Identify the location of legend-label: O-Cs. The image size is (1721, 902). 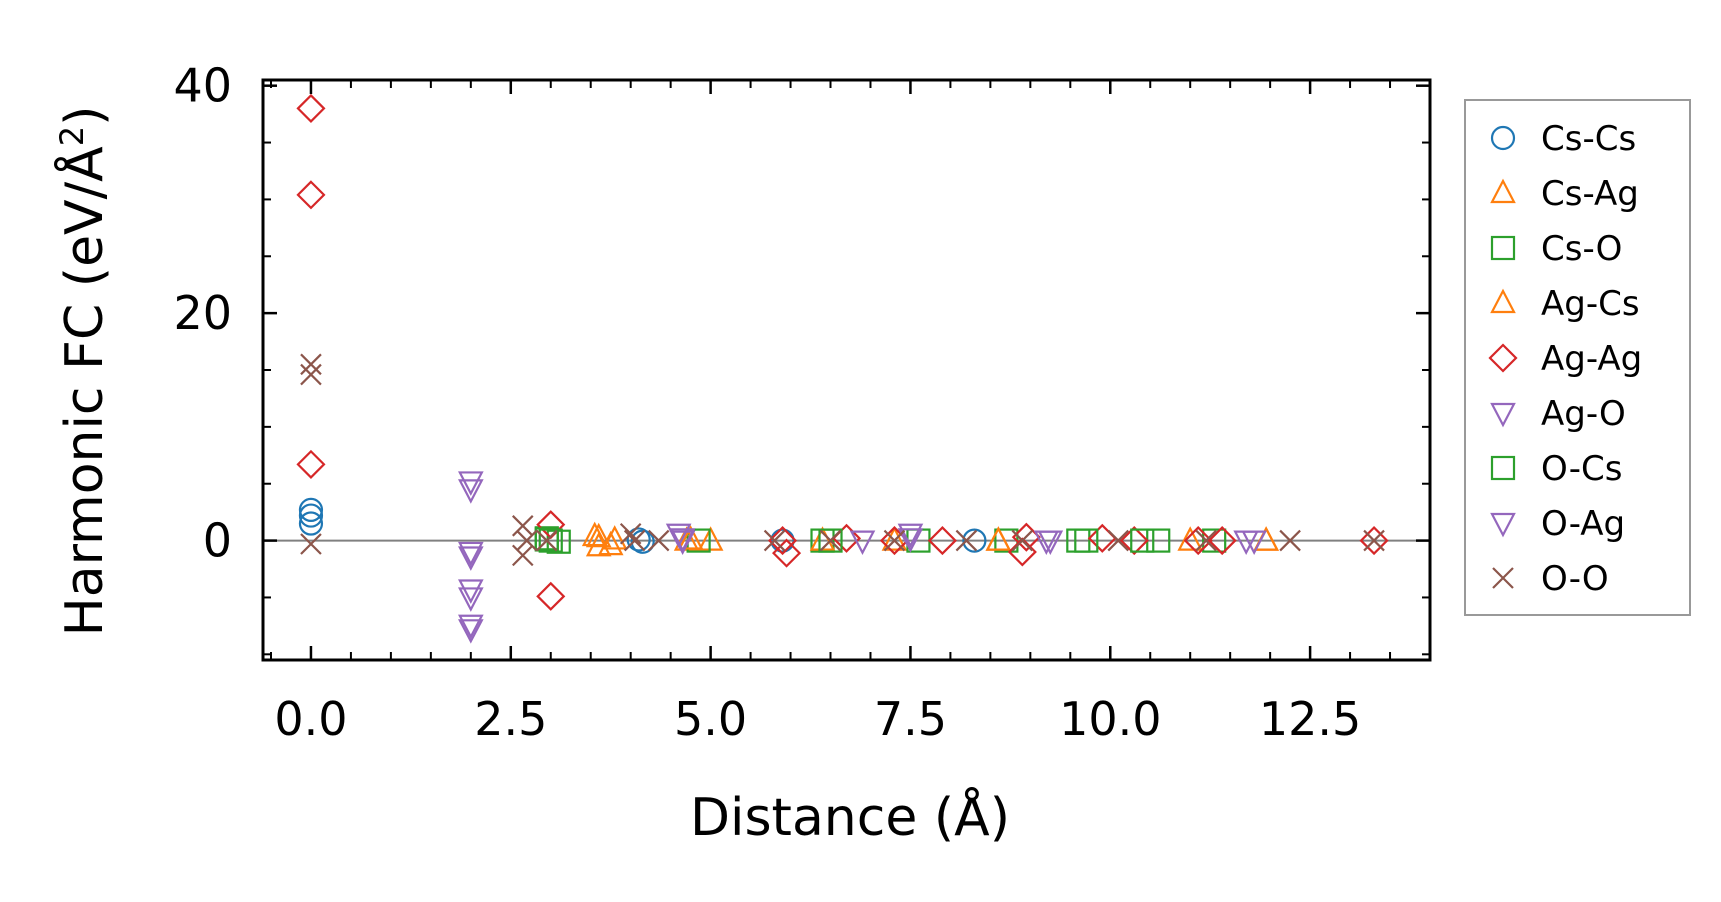
(1581, 469).